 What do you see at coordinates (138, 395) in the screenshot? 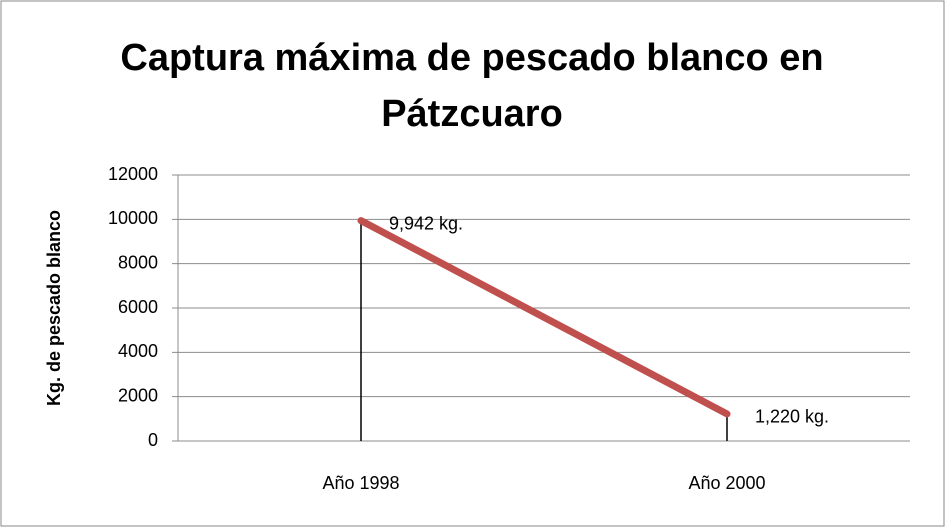
I see `y-tick-label: 2000` at bounding box center [138, 395].